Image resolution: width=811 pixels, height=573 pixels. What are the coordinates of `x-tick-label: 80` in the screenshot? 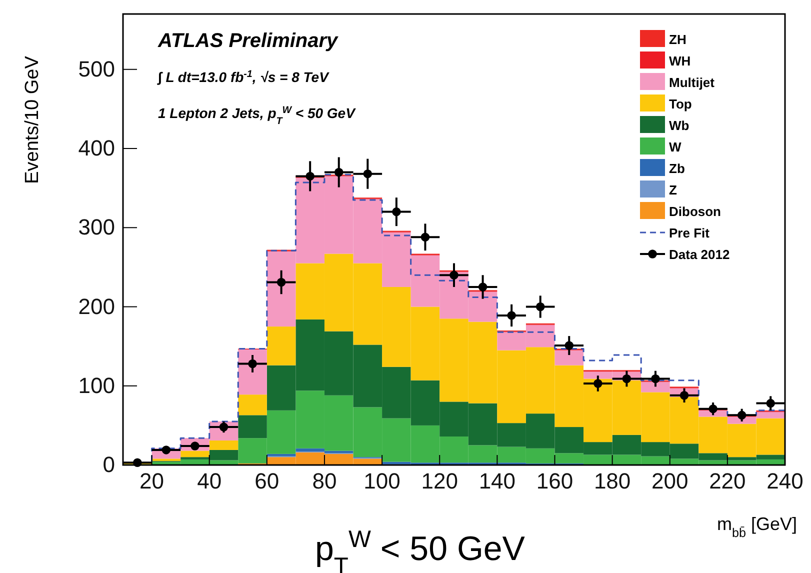 It's located at (324, 481).